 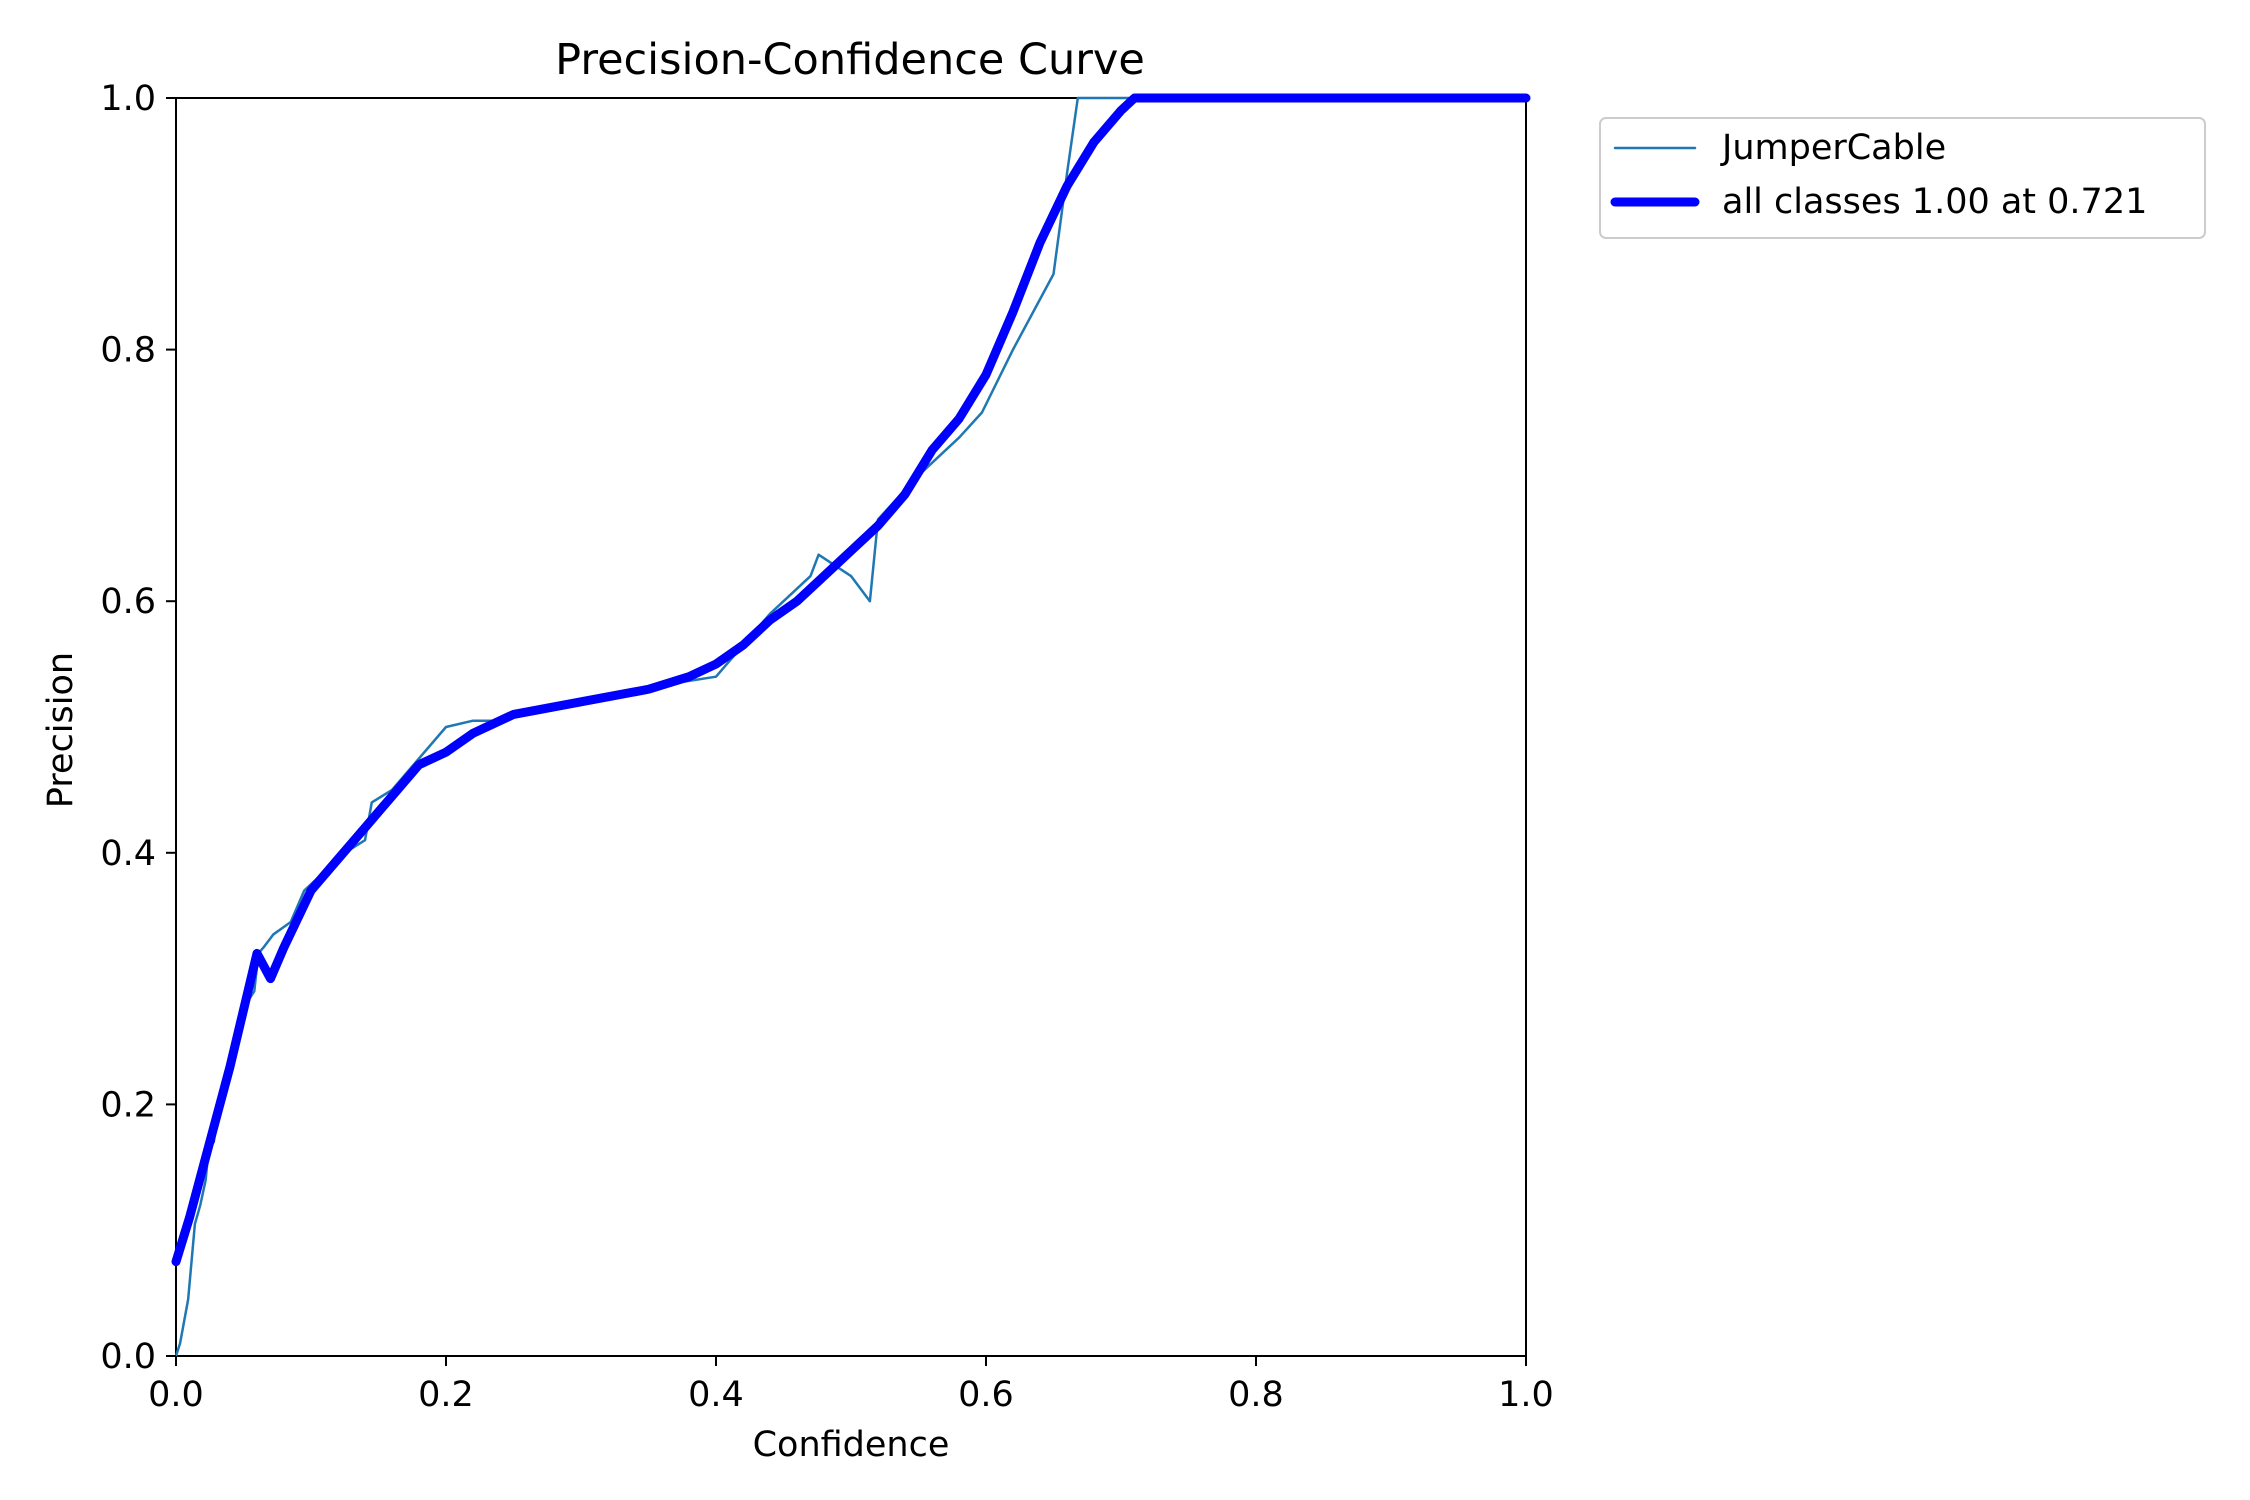 What do you see at coordinates (128, 351) in the screenshot?
I see `y-tick-label: 0.8` at bounding box center [128, 351].